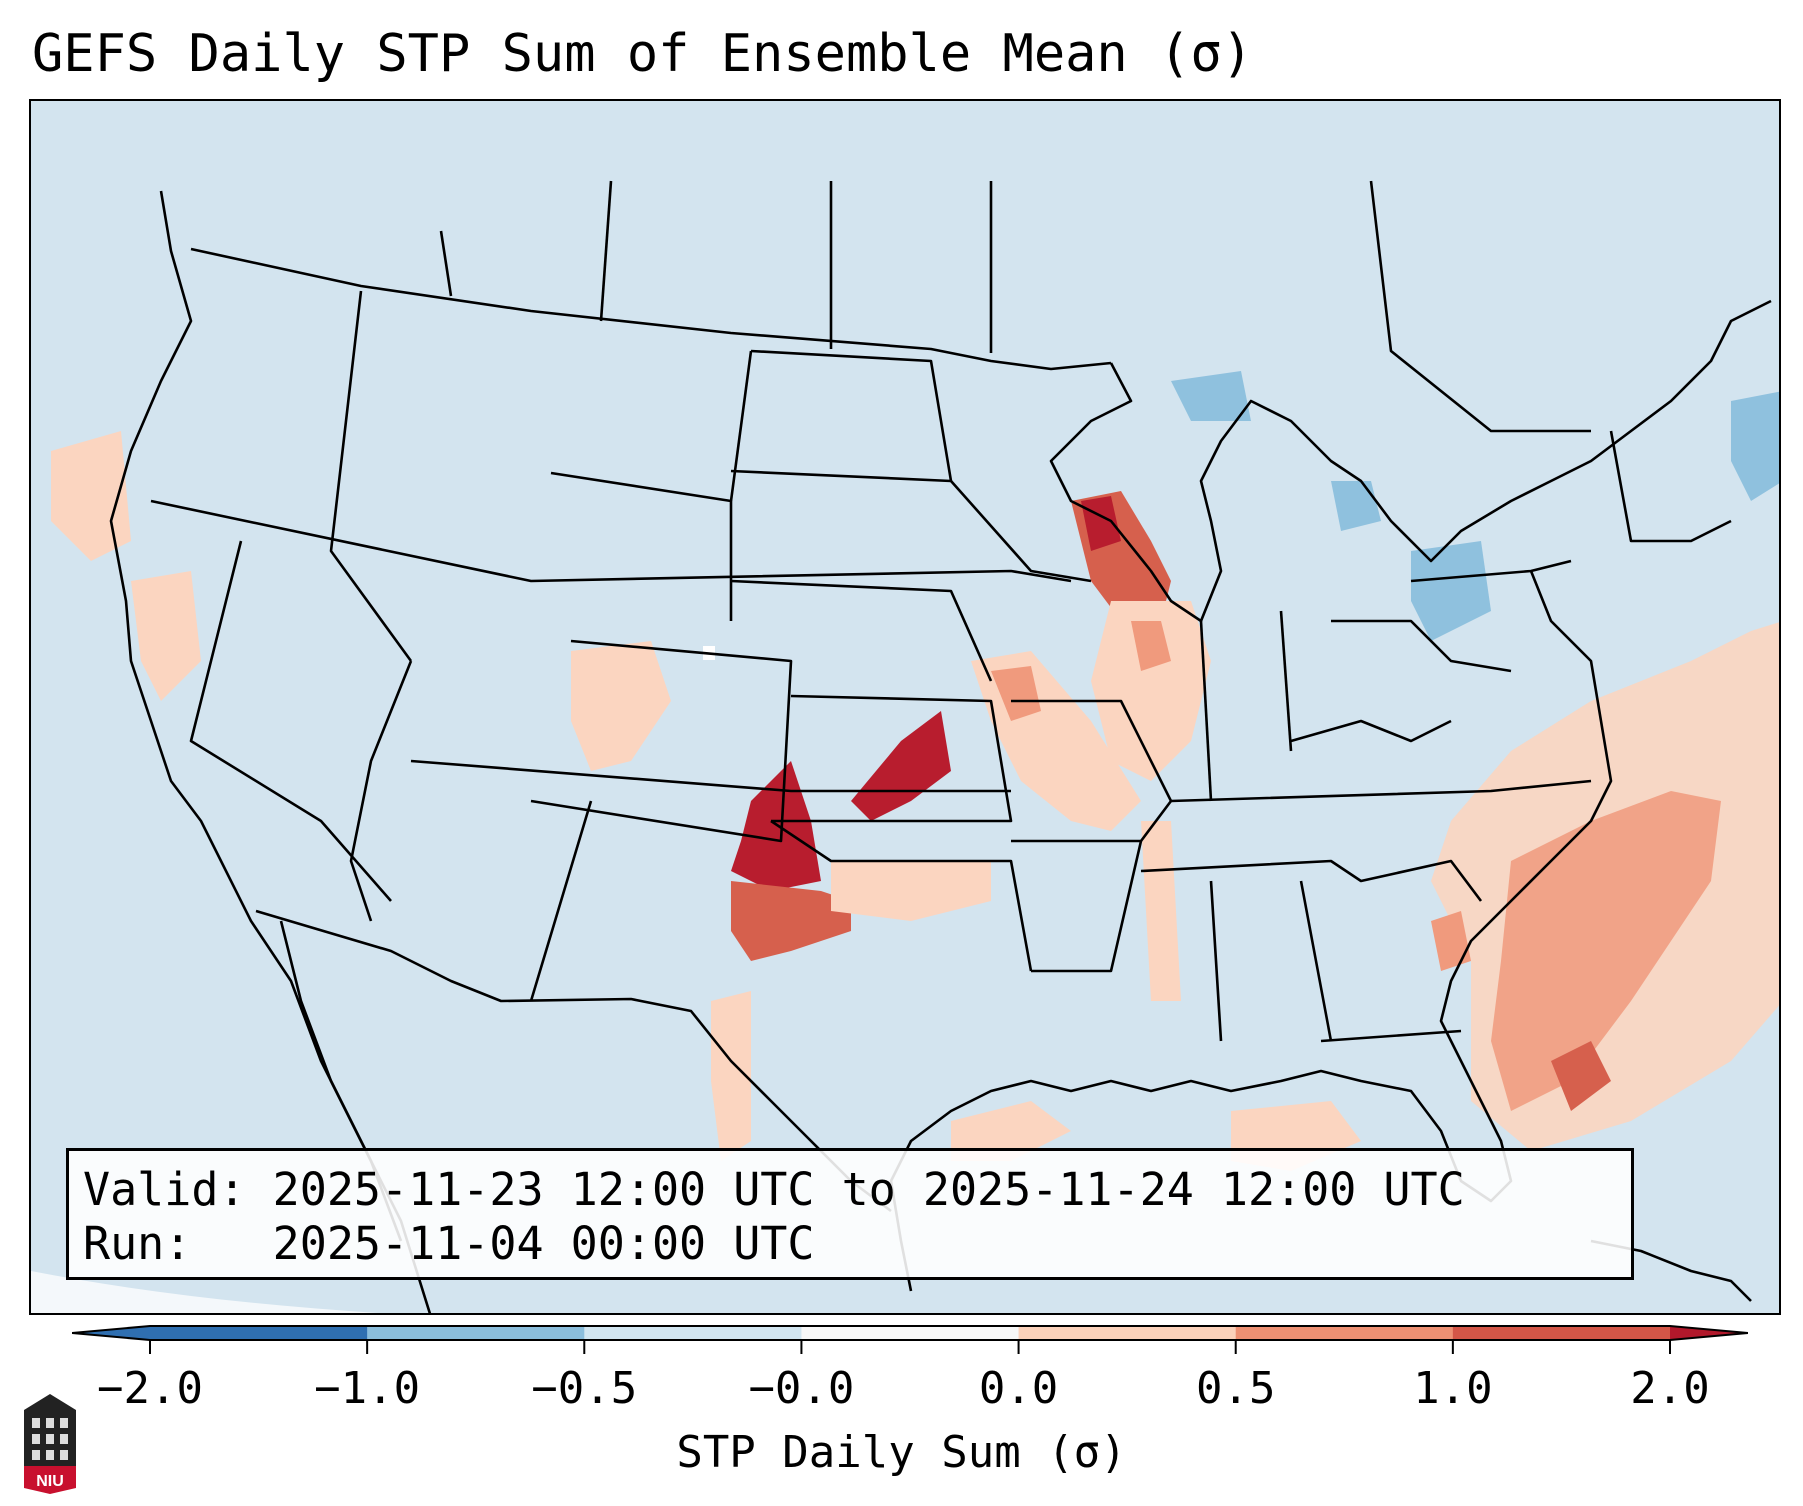 The image size is (1803, 1506). I want to click on texas-panhandle-max-area, so click(776, 826).